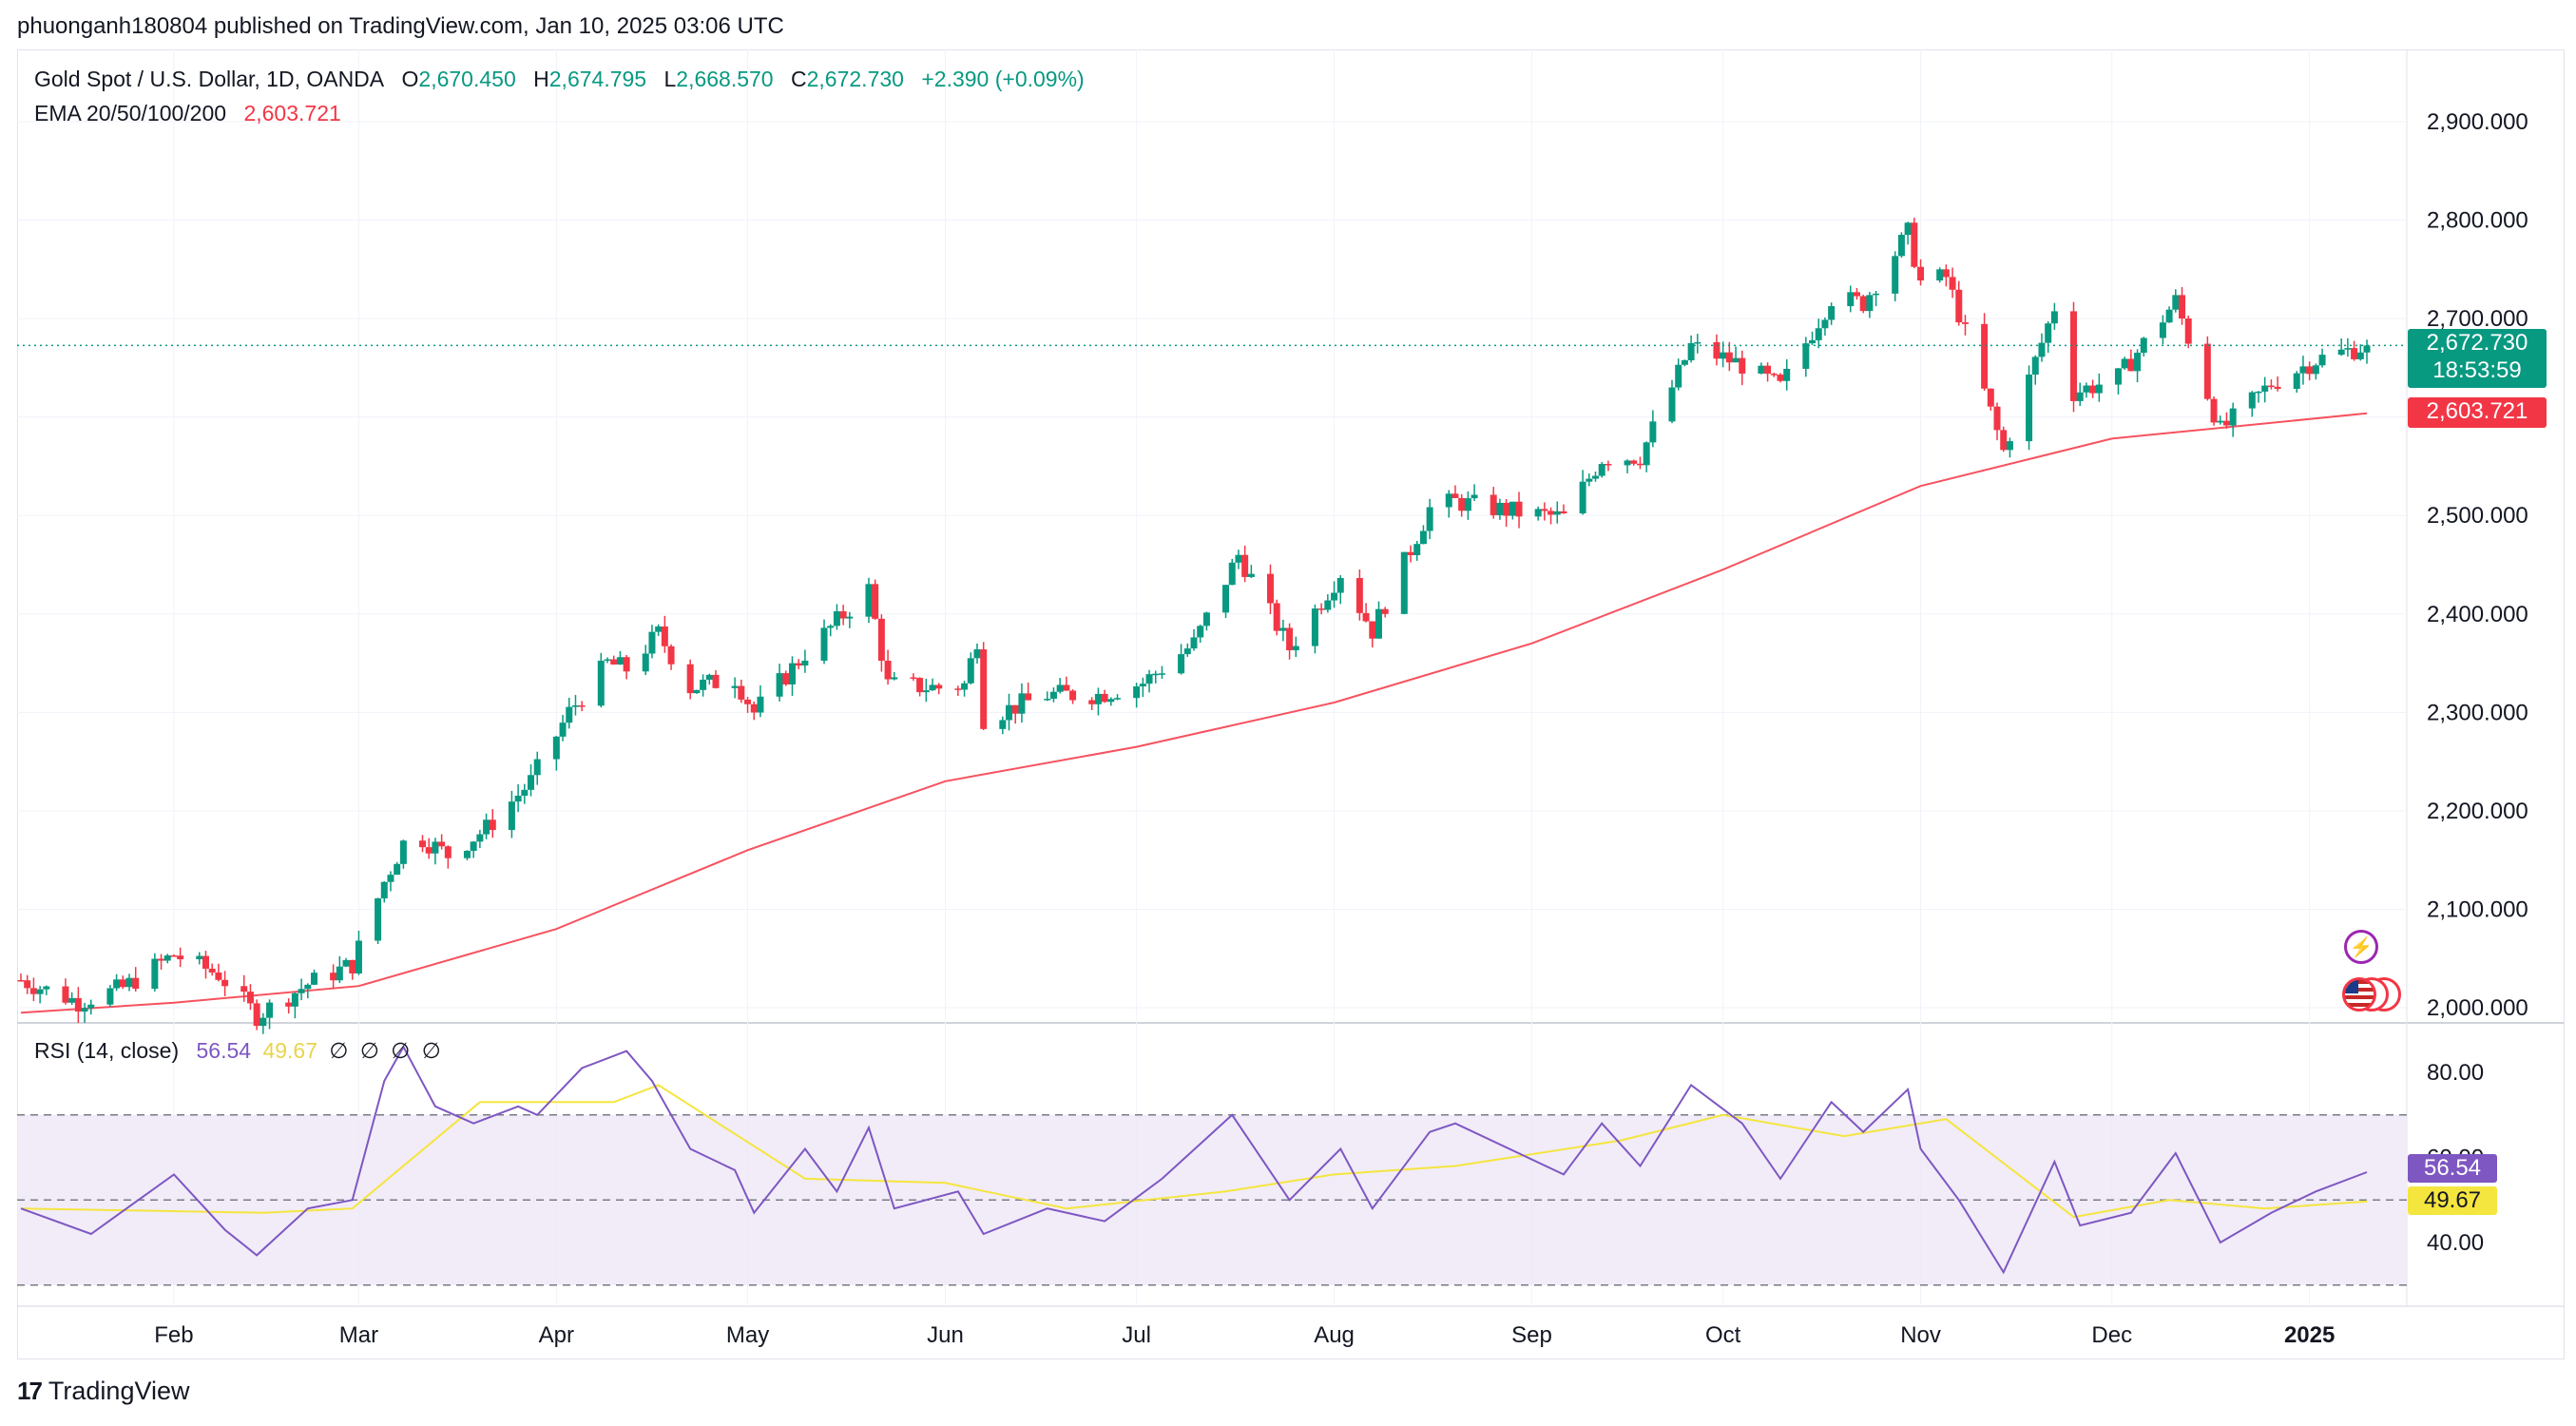 This screenshot has width=2576, height=1426. What do you see at coordinates (104, 1391) in the screenshot?
I see `tradingview-branding: 17 TradingView` at bounding box center [104, 1391].